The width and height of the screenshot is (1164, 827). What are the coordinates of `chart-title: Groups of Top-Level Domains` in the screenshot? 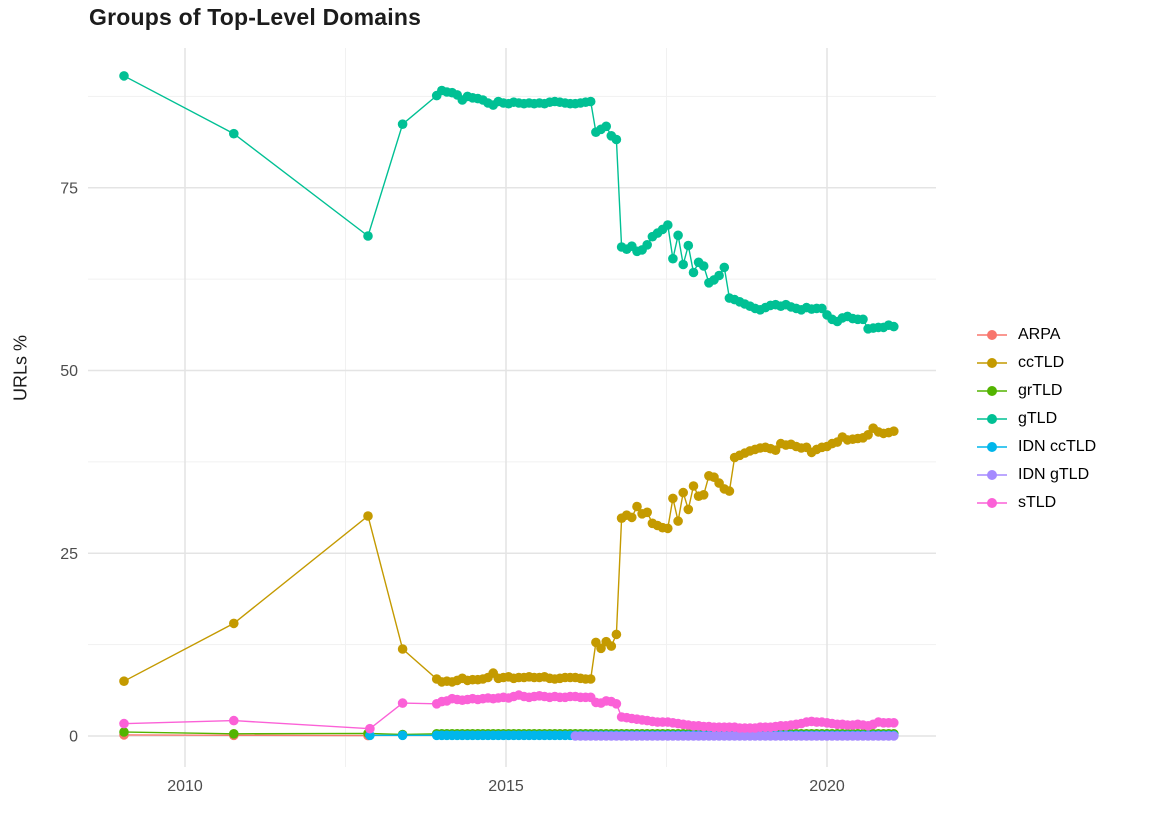 It's located at (255, 17).